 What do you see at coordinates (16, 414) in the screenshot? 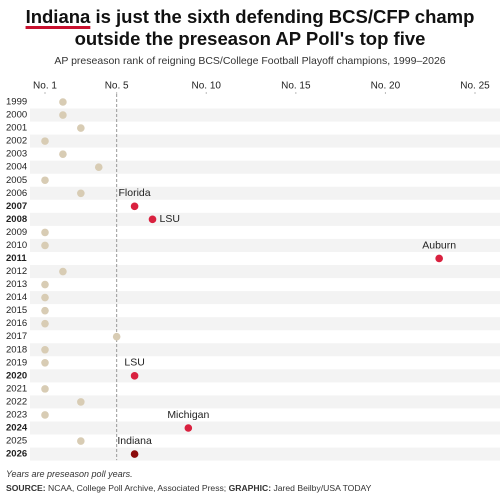
I see `y-tick-label: 2023` at bounding box center [16, 414].